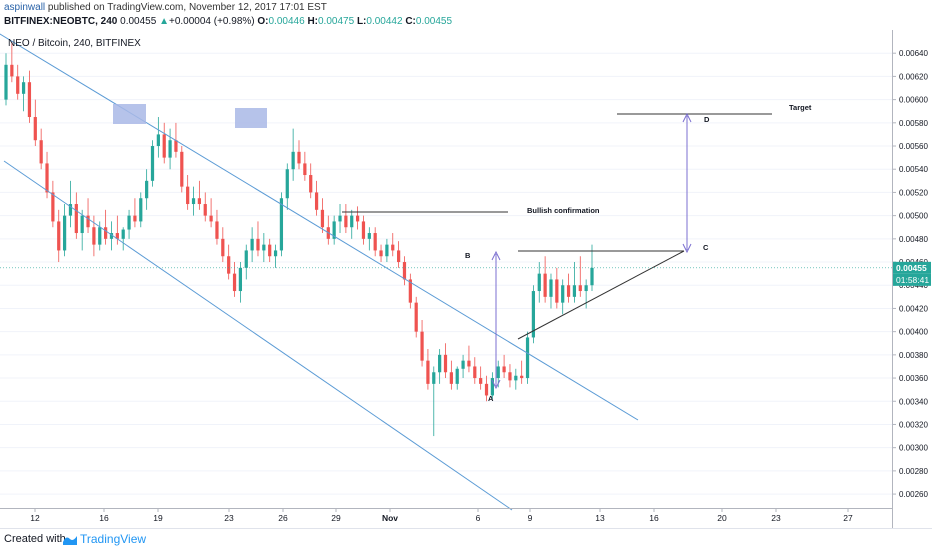  What do you see at coordinates (913, 355) in the screenshot?
I see `y-tick-label: 0.00380` at bounding box center [913, 355].